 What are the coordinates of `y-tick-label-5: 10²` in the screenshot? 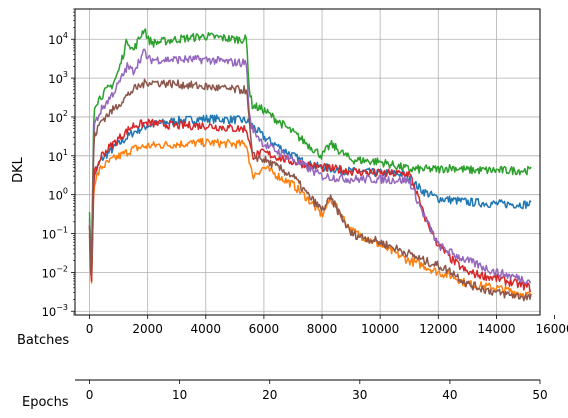 It's located at (58, 117).